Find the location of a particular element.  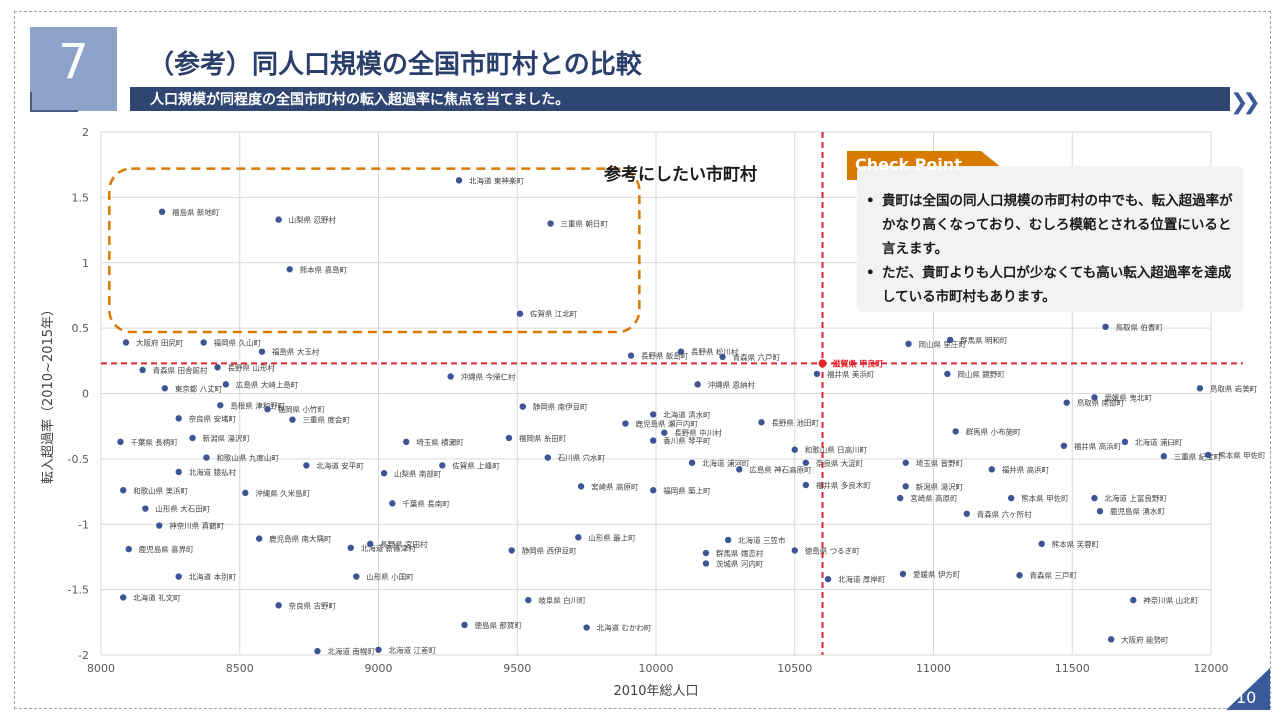

highlight-region is located at coordinates (374, 250).